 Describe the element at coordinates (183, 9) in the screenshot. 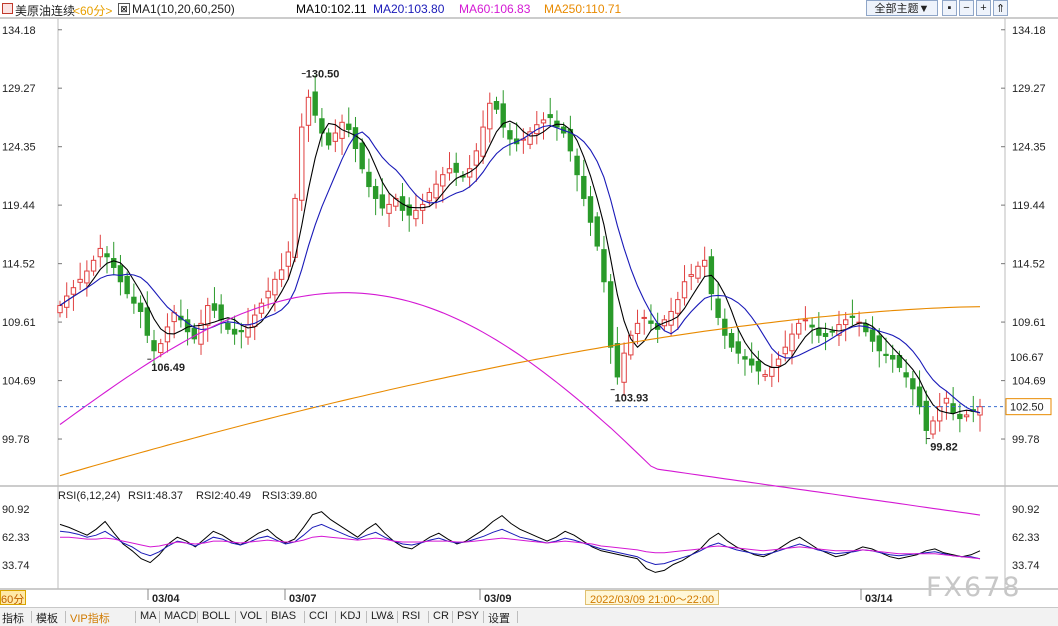

I see `ma-indicator-name: MA1(10,20,60,250)` at that location.